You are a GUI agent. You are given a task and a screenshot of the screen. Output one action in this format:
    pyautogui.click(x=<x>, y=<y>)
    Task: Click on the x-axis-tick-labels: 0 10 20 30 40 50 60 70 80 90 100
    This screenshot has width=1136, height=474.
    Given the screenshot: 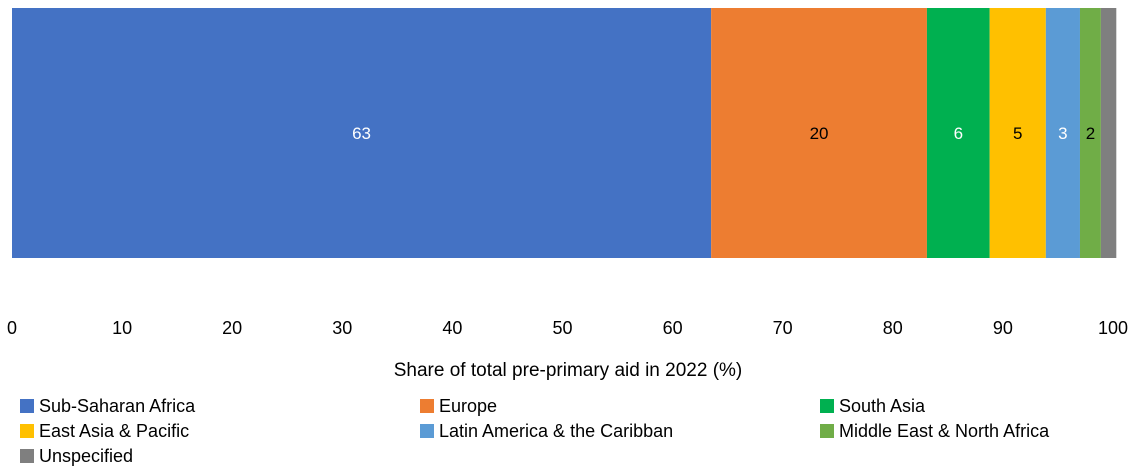 What is the action you would take?
    pyautogui.click(x=567, y=328)
    